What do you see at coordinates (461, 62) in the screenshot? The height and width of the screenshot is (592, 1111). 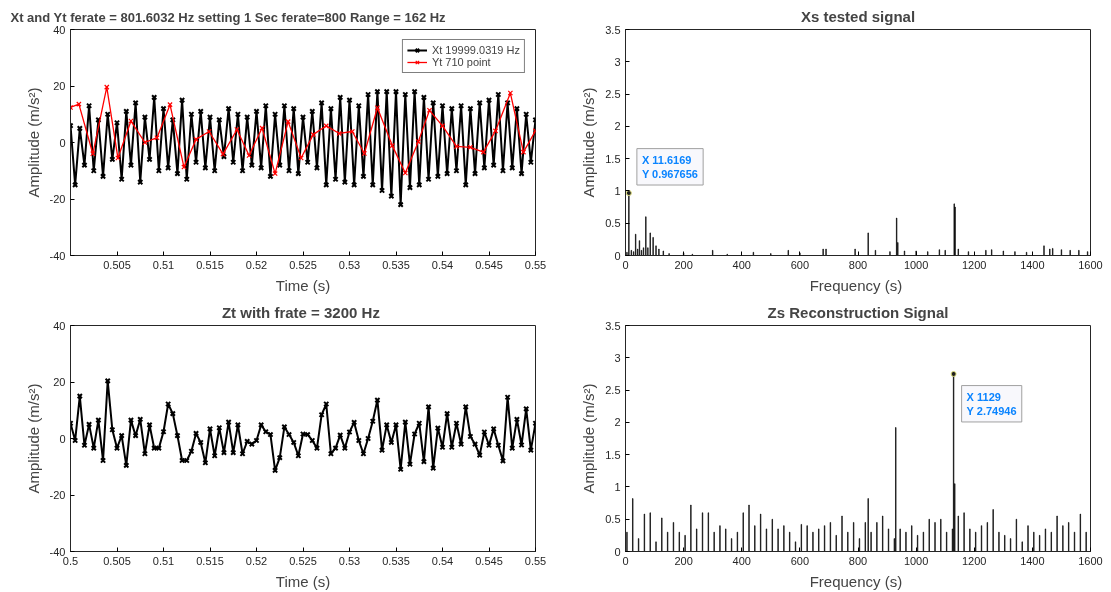 I see `legend-label: Yt 710 point` at bounding box center [461, 62].